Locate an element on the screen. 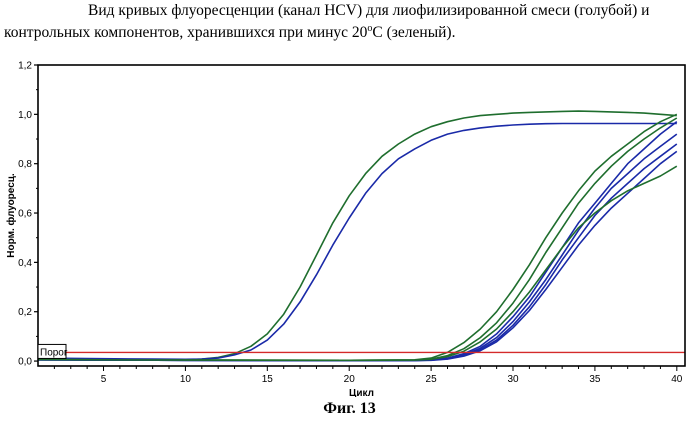 The height and width of the screenshot is (422, 699). y-axis-ticks: 0,0 0,2 0,4 0,6 0,8 1,0 1,2 is located at coordinates (28, 214).